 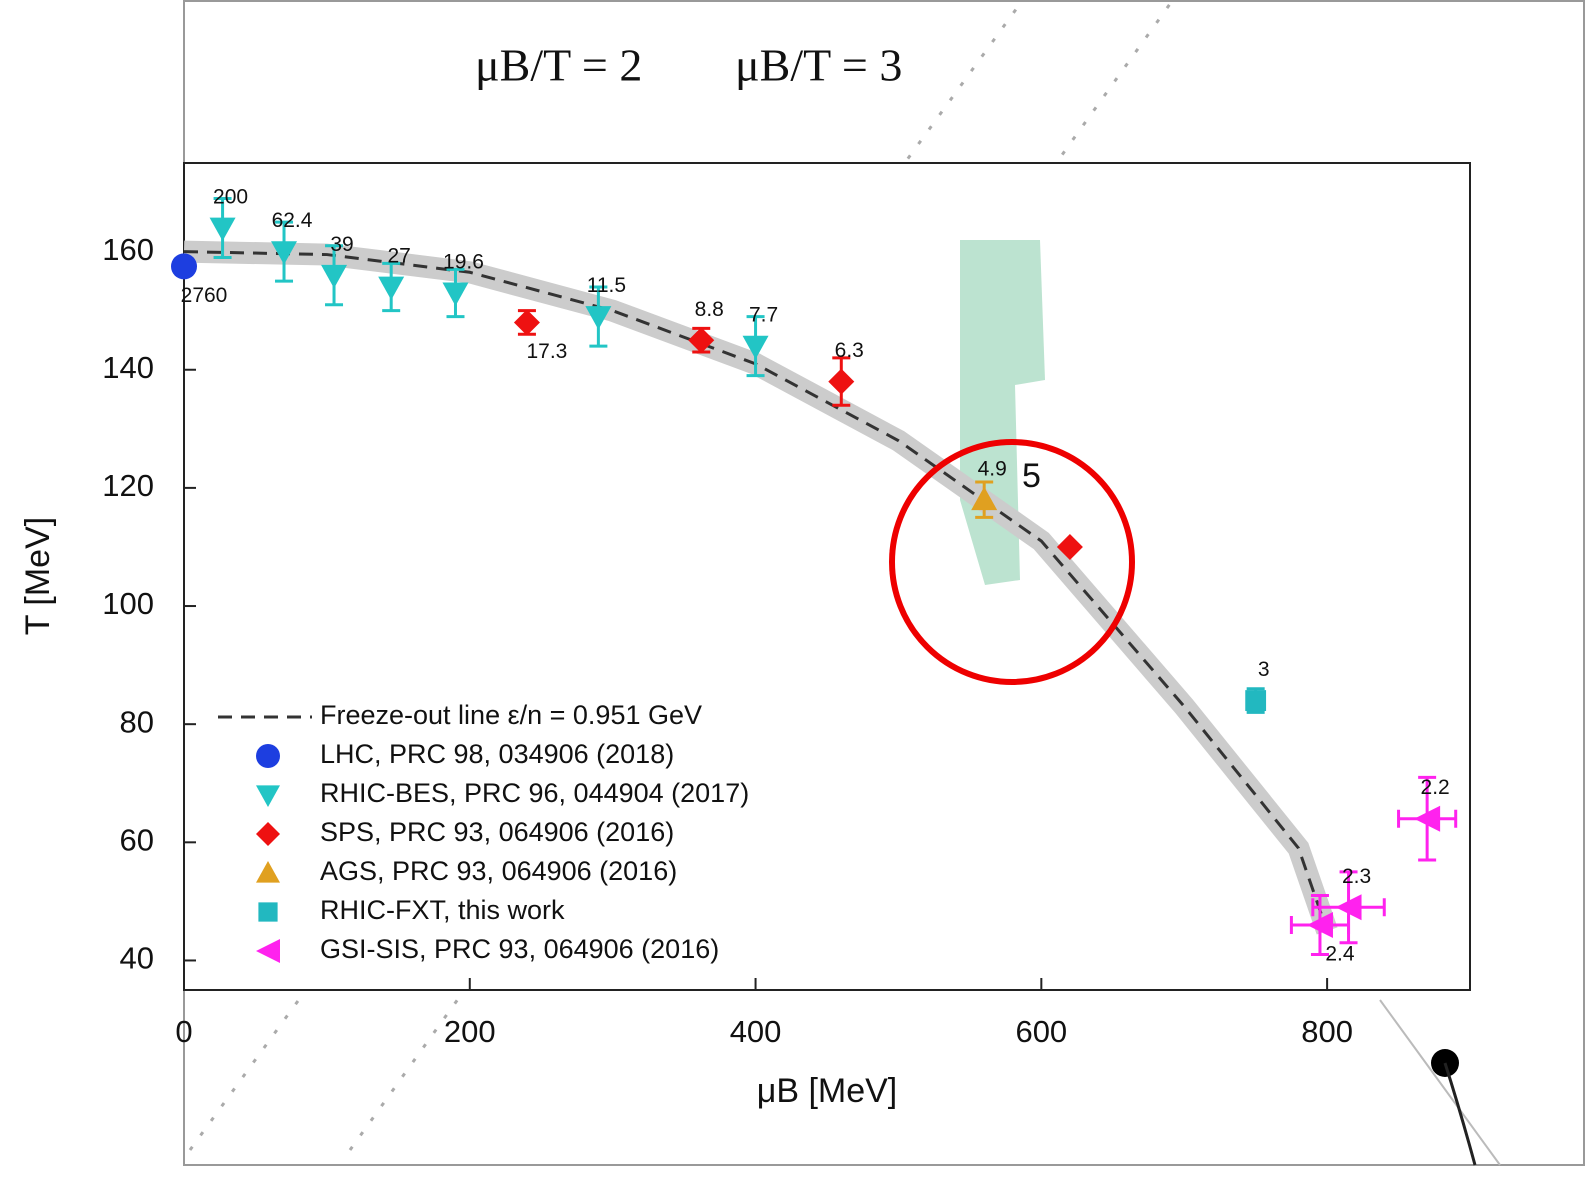 What do you see at coordinates (341, 244) in the screenshot?
I see `point-label: 39` at bounding box center [341, 244].